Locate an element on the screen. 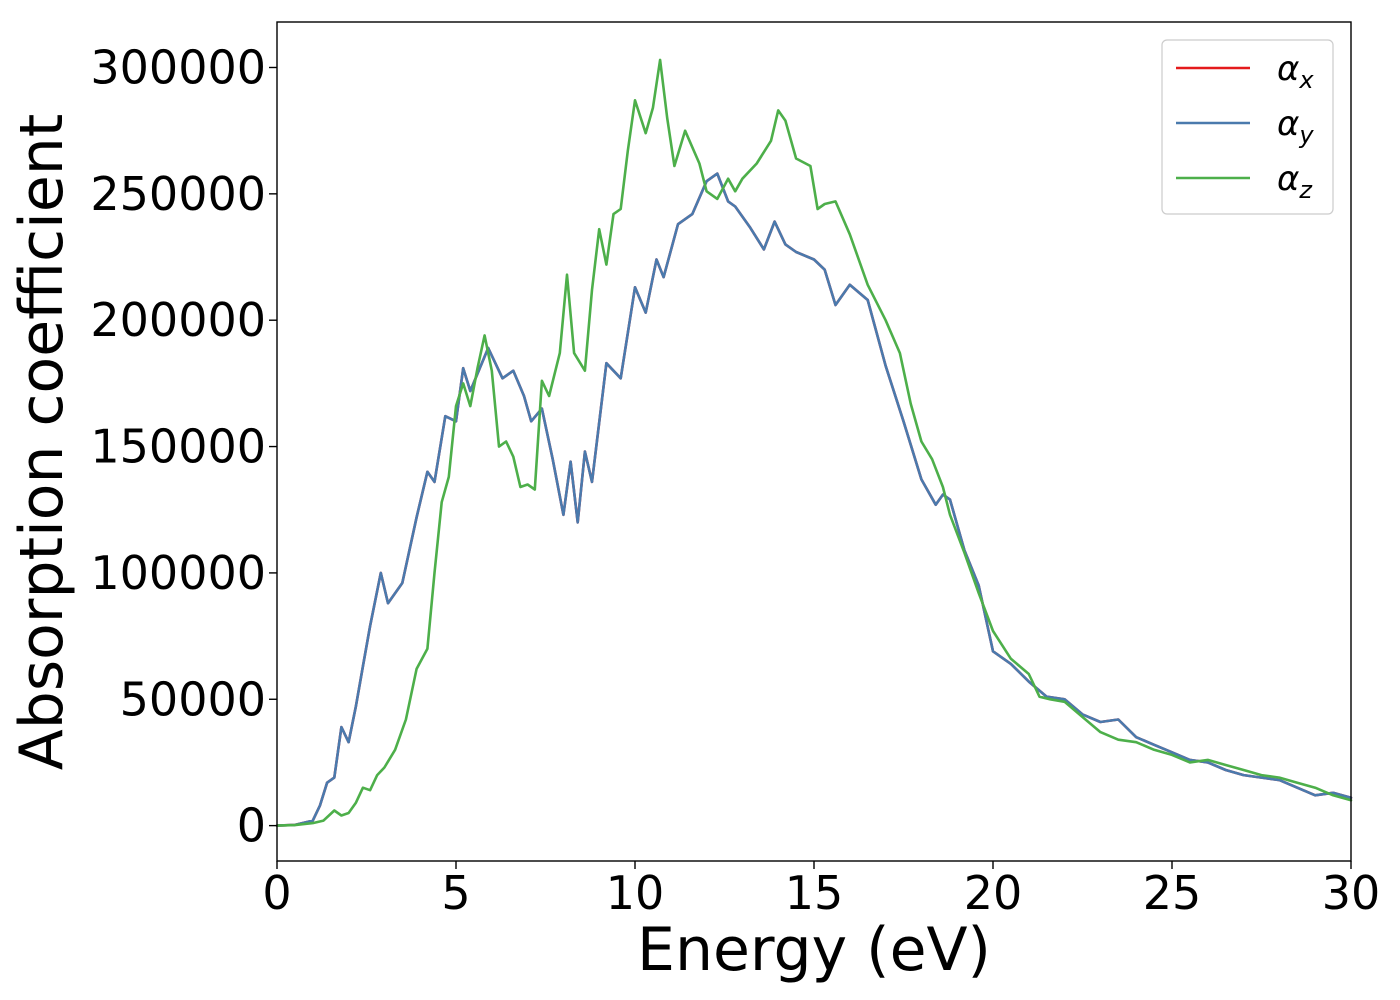  legend-box is located at coordinates (1247, 127).